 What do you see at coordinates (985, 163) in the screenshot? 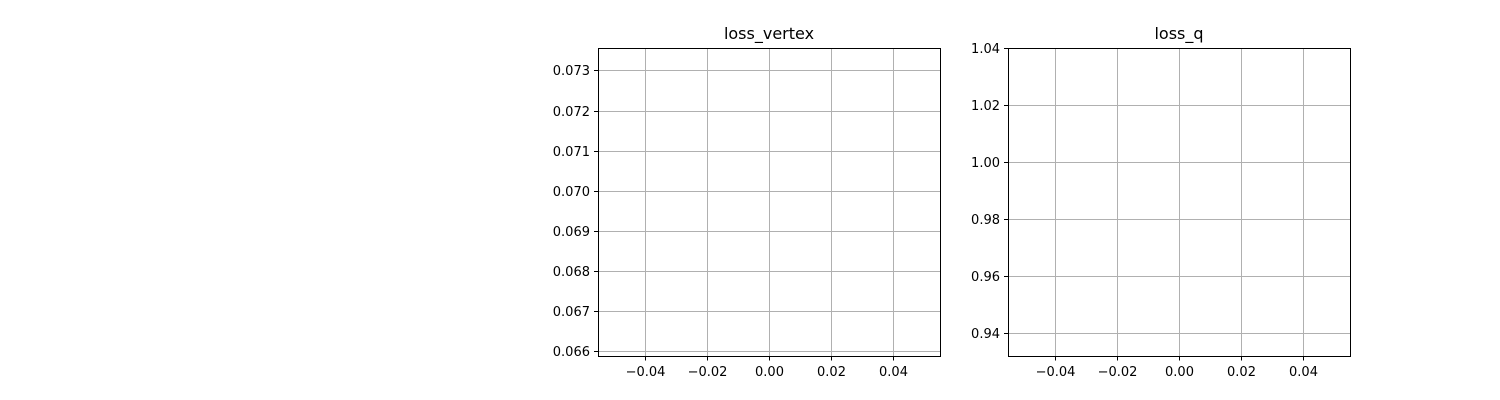
I see `loss-q-y-tick-label: 1.00` at bounding box center [985, 163].